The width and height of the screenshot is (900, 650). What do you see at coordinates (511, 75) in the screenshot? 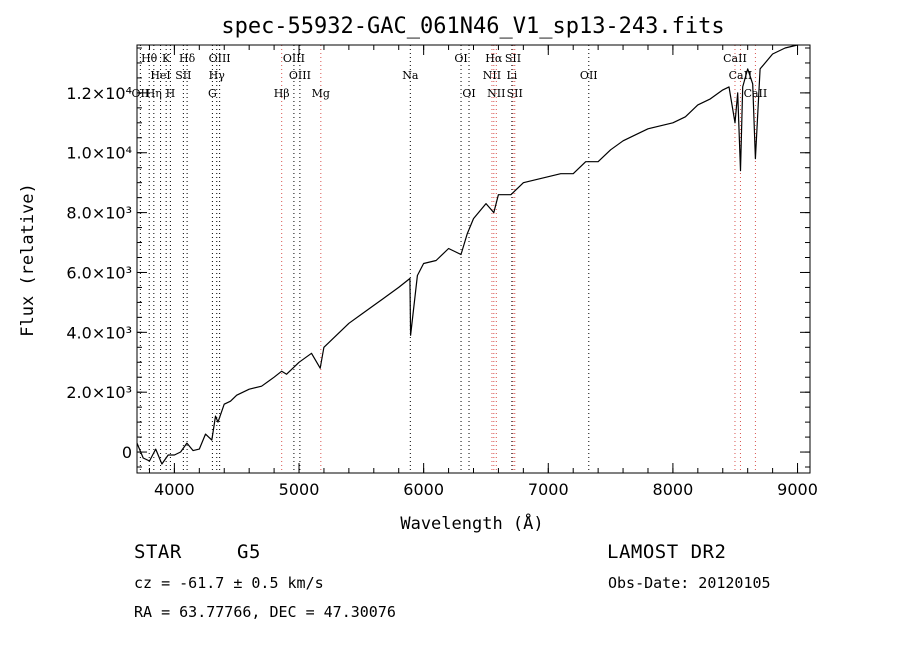
I see `line-label: Li` at bounding box center [511, 75].